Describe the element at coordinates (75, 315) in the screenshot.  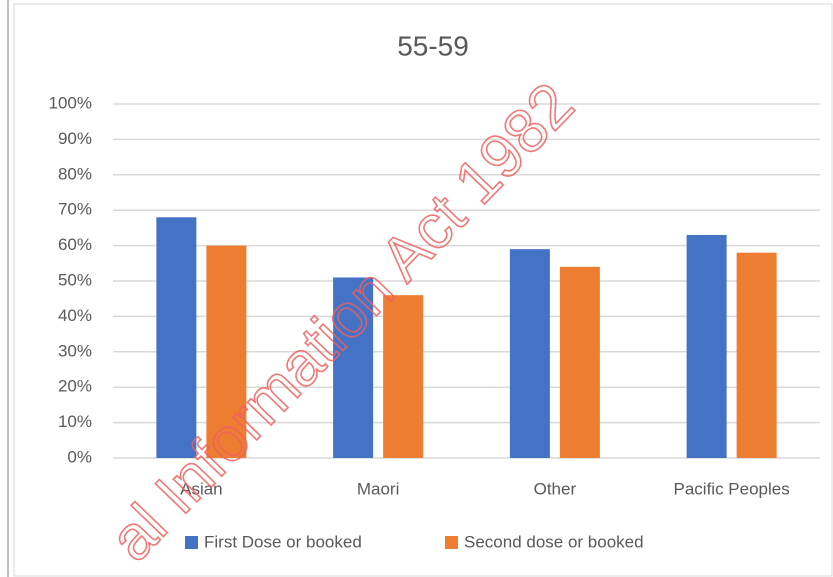
I see `y-tick-label: 40%` at that location.